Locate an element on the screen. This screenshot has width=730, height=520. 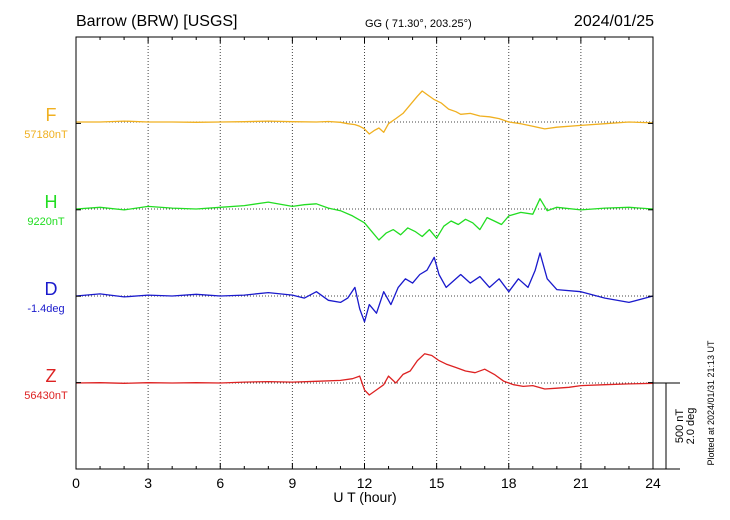
x-tick-label: 21 is located at coordinates (581, 483).